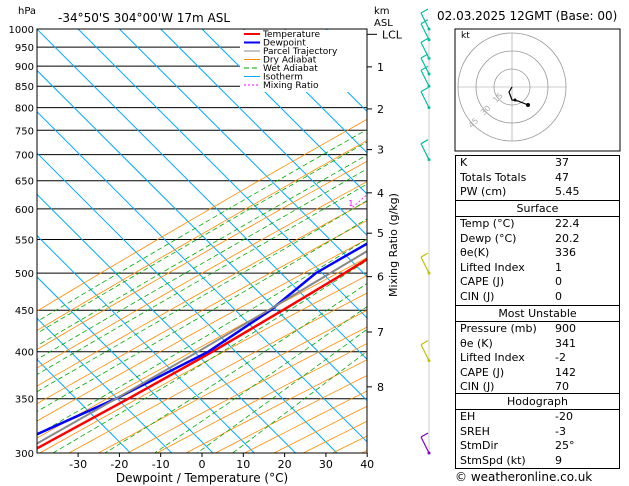 The height and width of the screenshot is (486, 629). I want to click on pressure-tick-label: 350, so click(24, 400).